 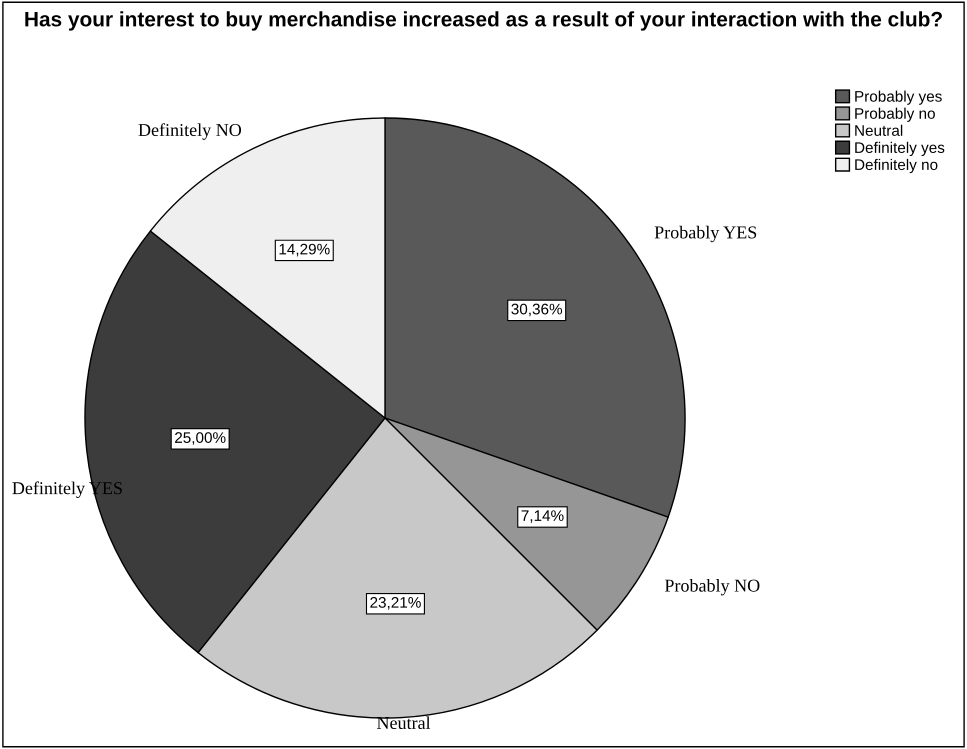 What do you see at coordinates (200, 438) in the screenshot?
I see `data-label: 25,00%` at bounding box center [200, 438].